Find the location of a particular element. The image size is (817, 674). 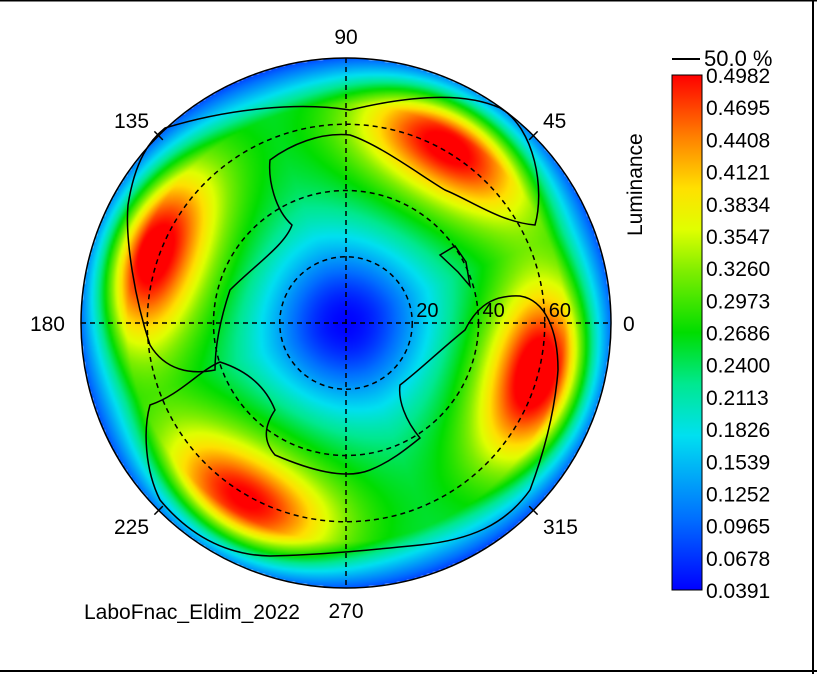

colorbar-title: Luminance is located at coordinates (635, 184).